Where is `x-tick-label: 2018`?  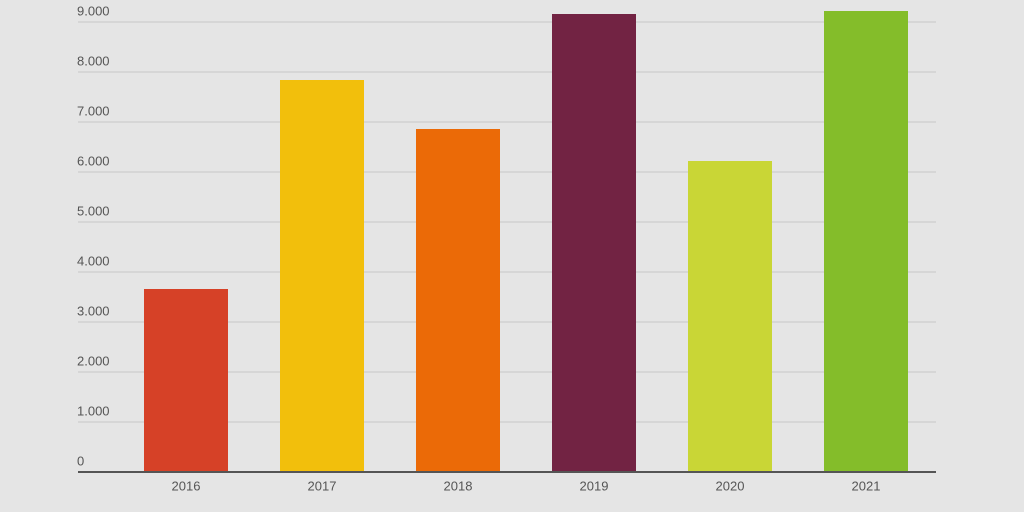
x-tick-label: 2018 is located at coordinates (458, 485).